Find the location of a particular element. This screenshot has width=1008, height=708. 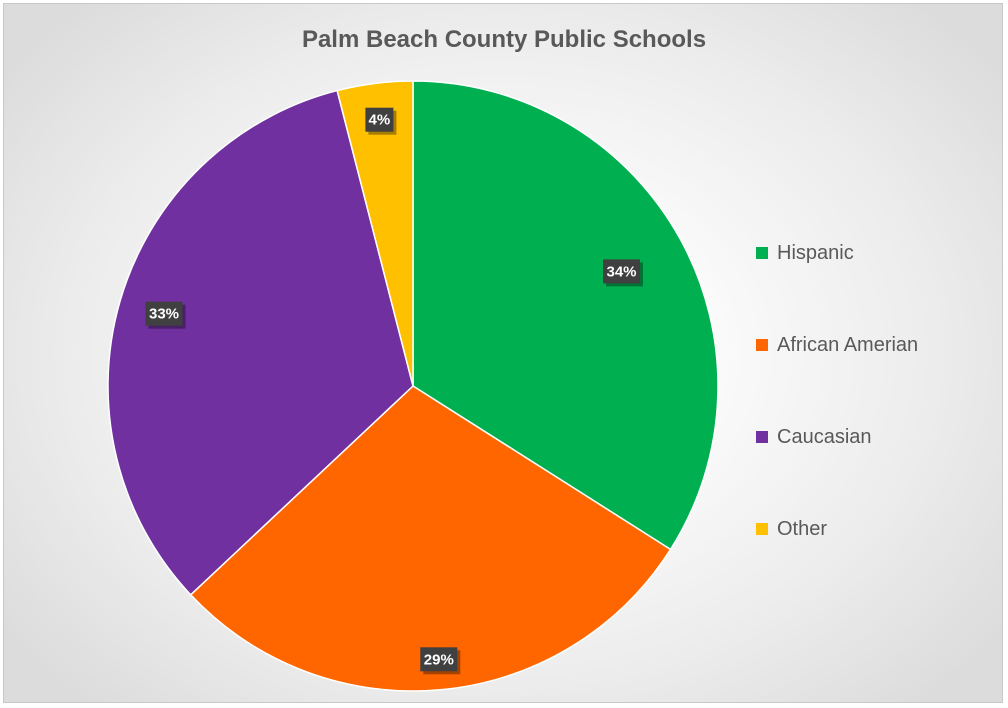

legend-item-caucasian: Caucasian is located at coordinates (876, 470).